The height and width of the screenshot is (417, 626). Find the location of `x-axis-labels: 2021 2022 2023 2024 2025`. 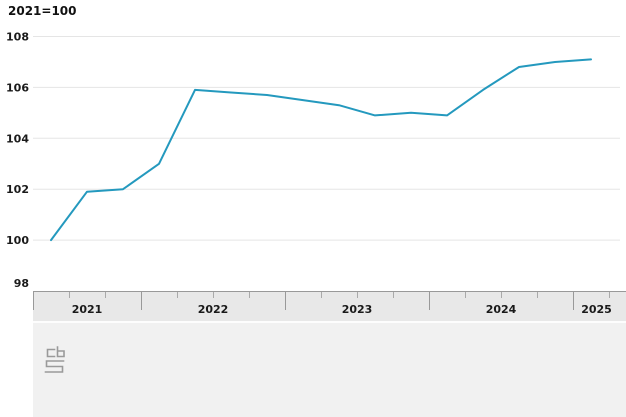

x-axis-labels: 2021 2022 2023 2024 2025 is located at coordinates (342, 309).